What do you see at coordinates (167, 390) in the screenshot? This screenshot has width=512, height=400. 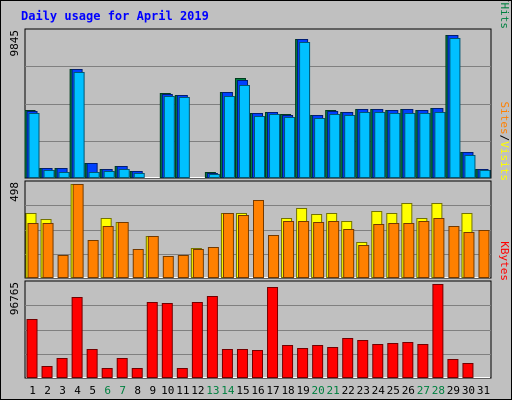 I see `x-tick-label: 10` at bounding box center [167, 390].